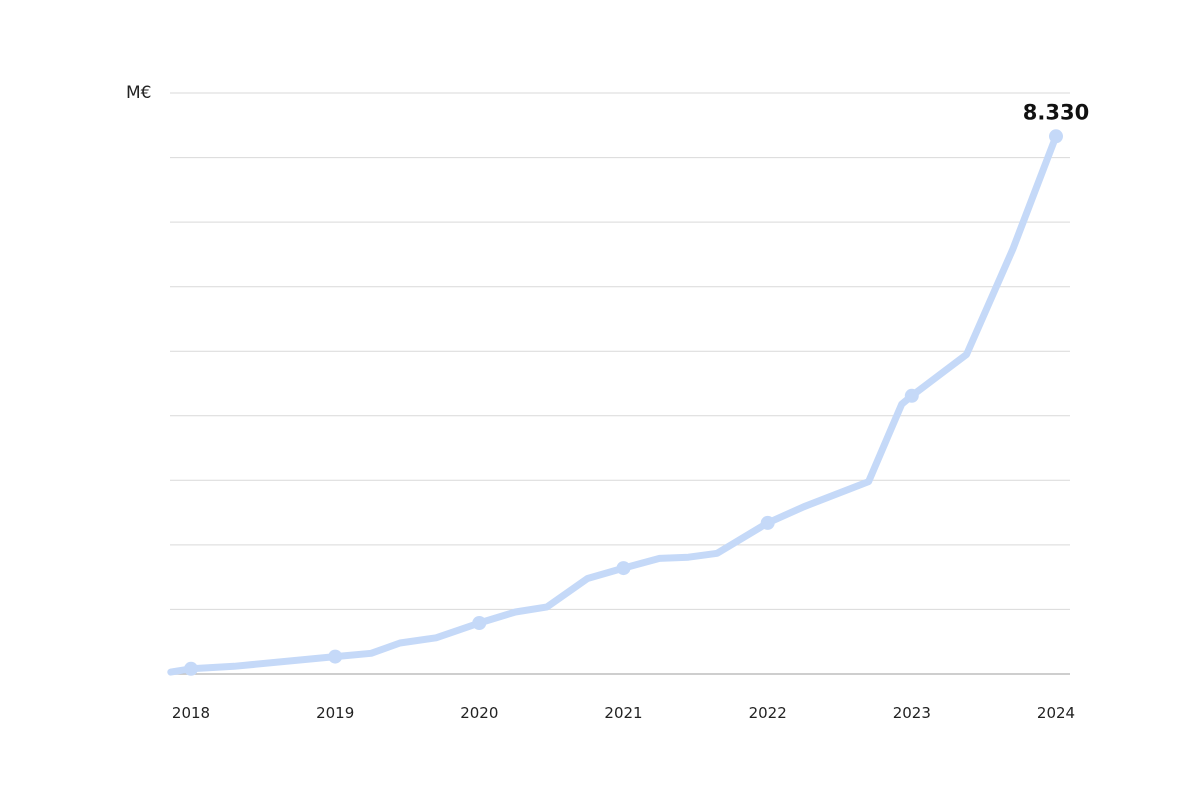 The width and height of the screenshot is (1200, 803). I want to click on x-tick-label: 2022, so click(768, 713).